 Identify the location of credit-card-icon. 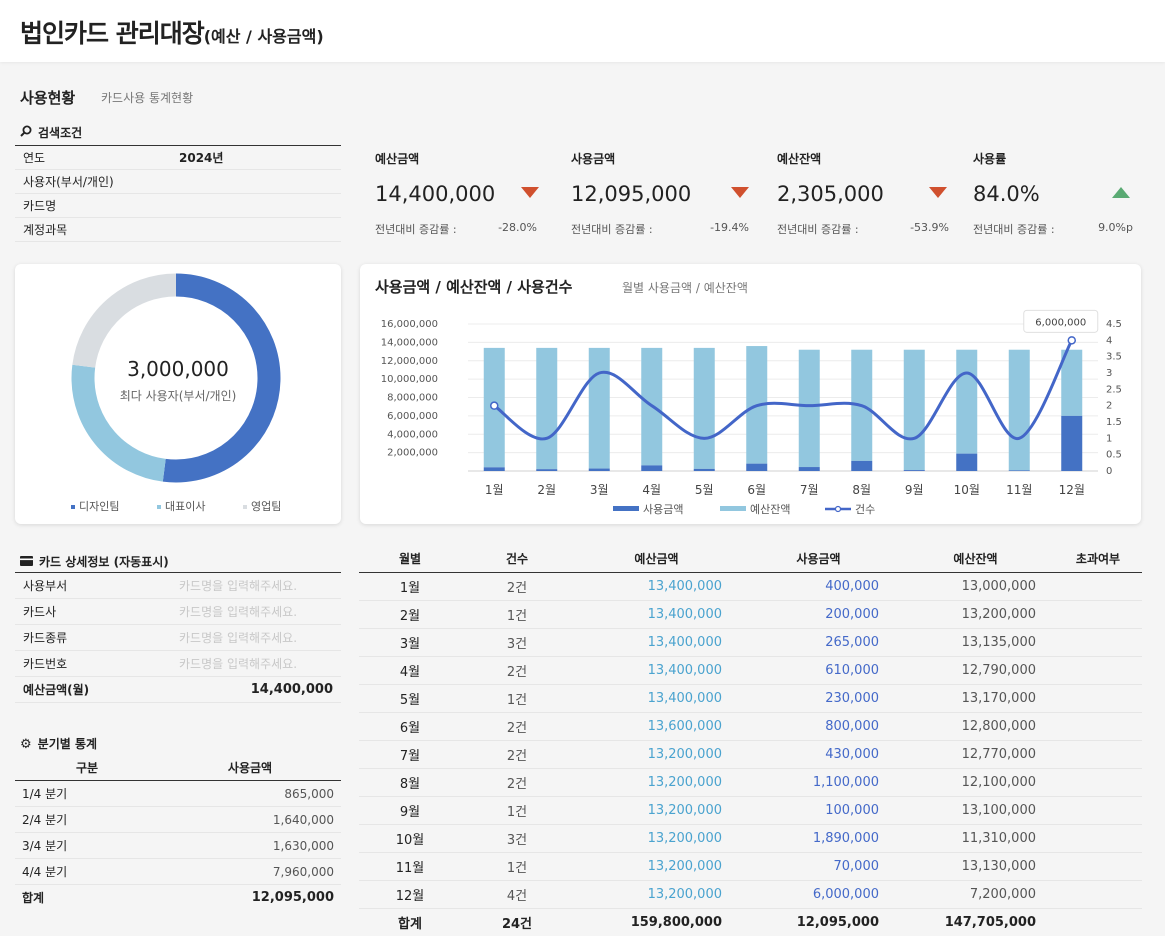
(26, 562).